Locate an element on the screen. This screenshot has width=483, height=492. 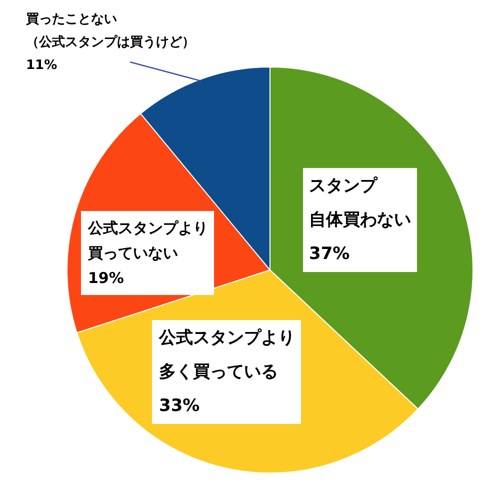
slice-label: 公式スタンプより多く買っている is located at coordinates (226, 355).